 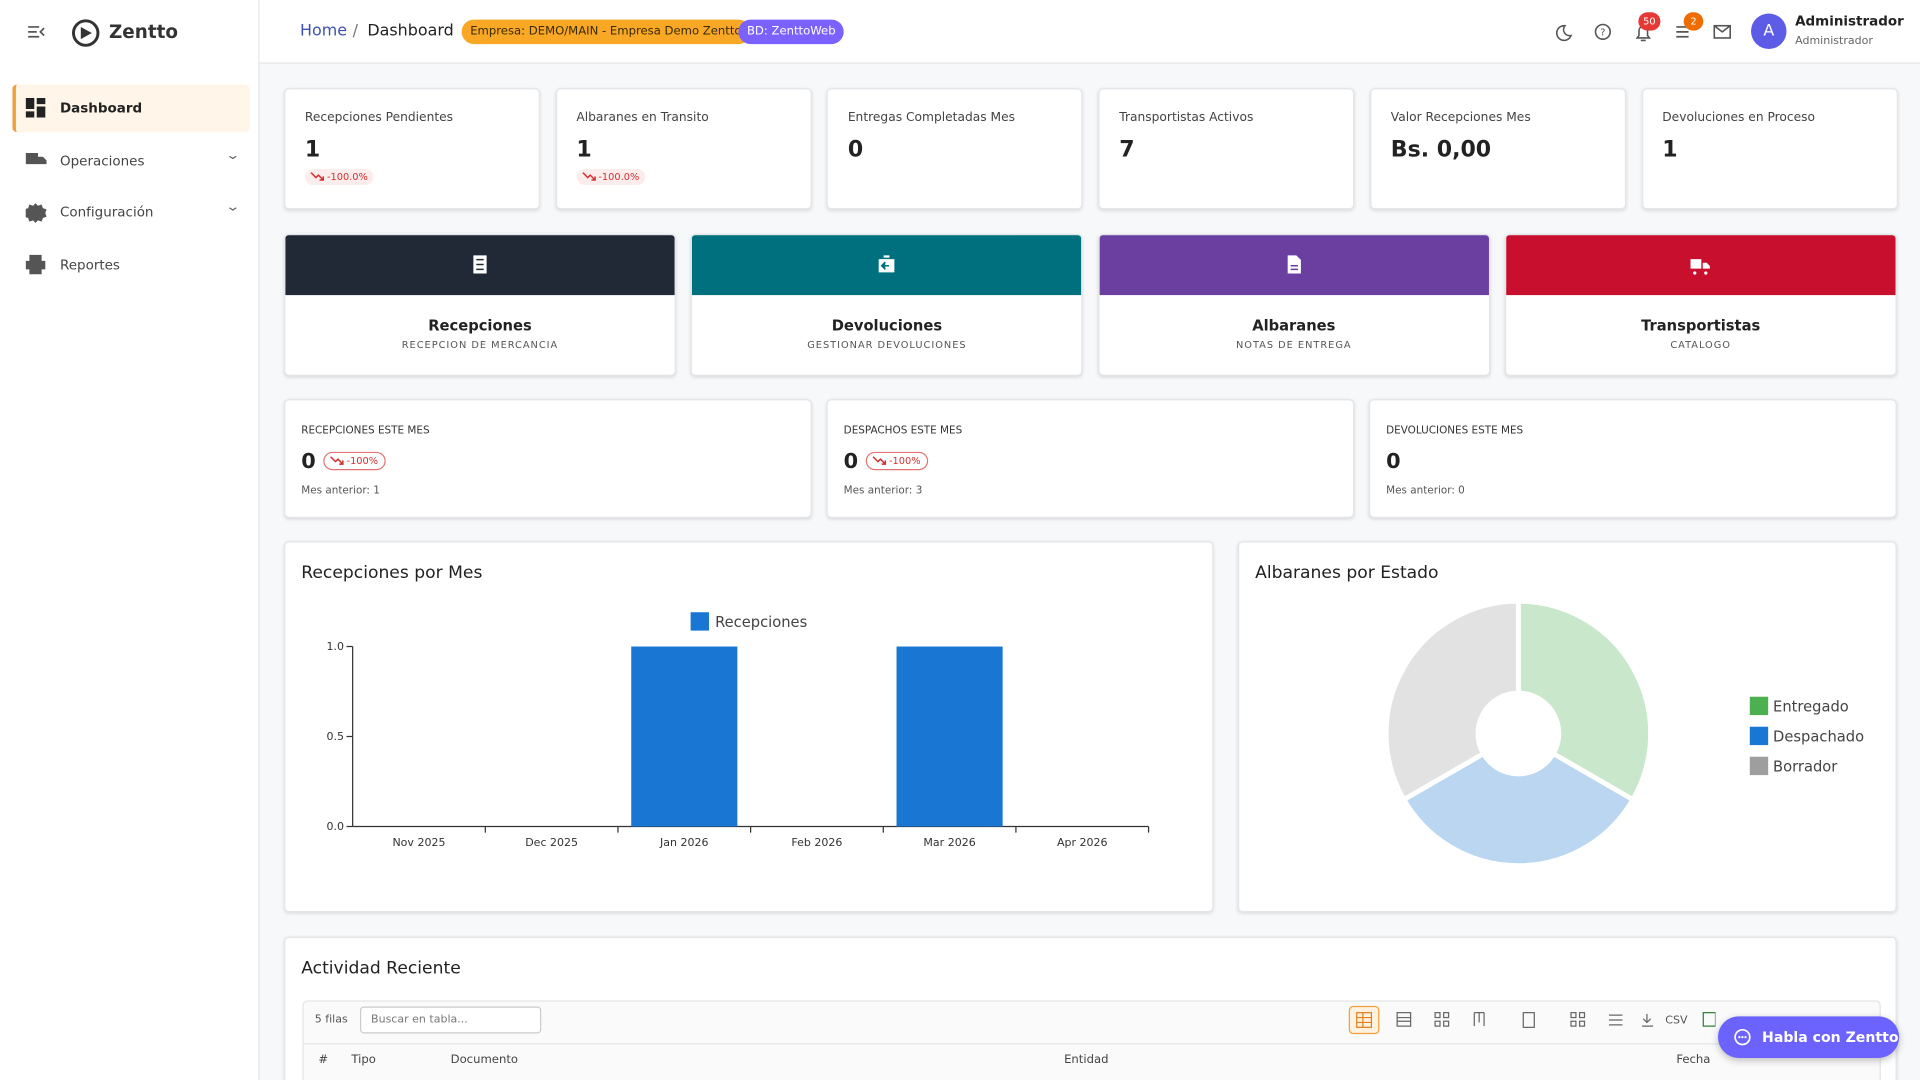 What do you see at coordinates (1127, 150) in the screenshot?
I see `kpi-value: 7` at bounding box center [1127, 150].